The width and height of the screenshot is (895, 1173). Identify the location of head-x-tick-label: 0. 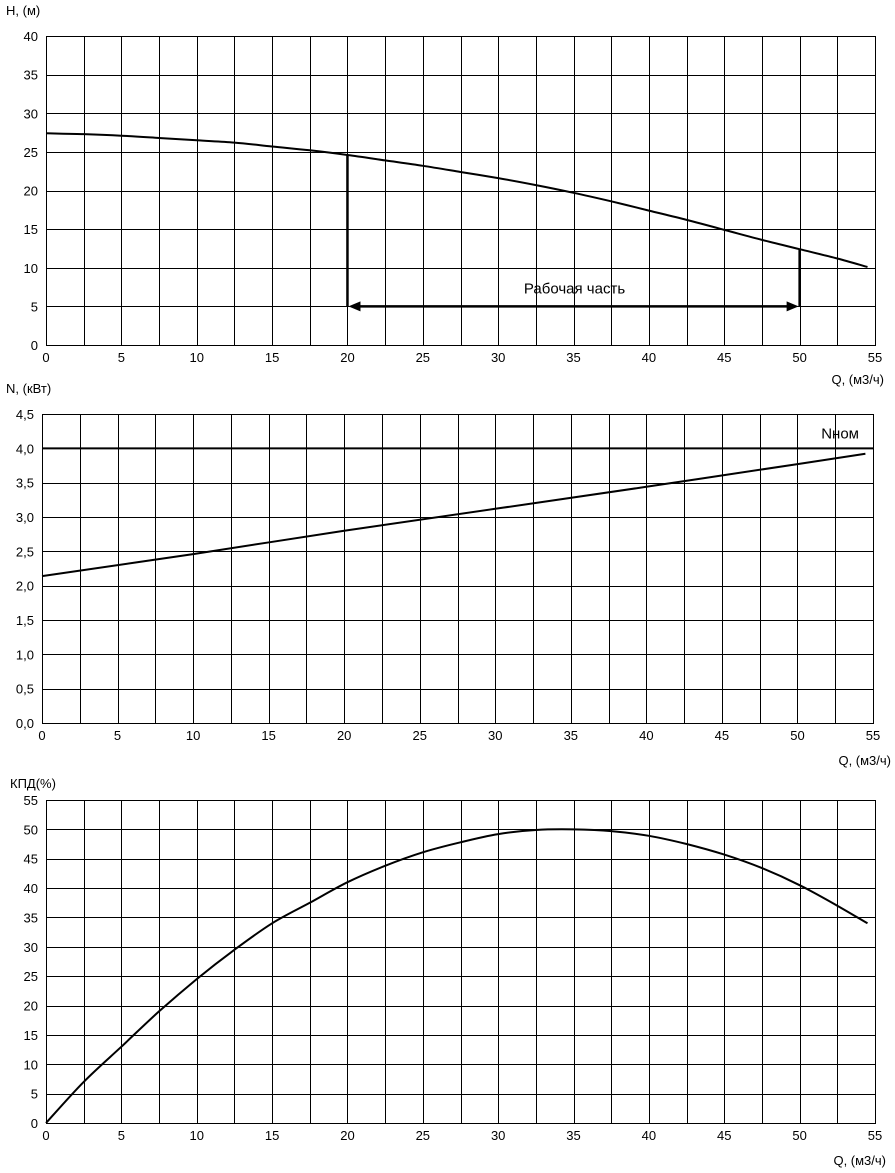
(45, 357).